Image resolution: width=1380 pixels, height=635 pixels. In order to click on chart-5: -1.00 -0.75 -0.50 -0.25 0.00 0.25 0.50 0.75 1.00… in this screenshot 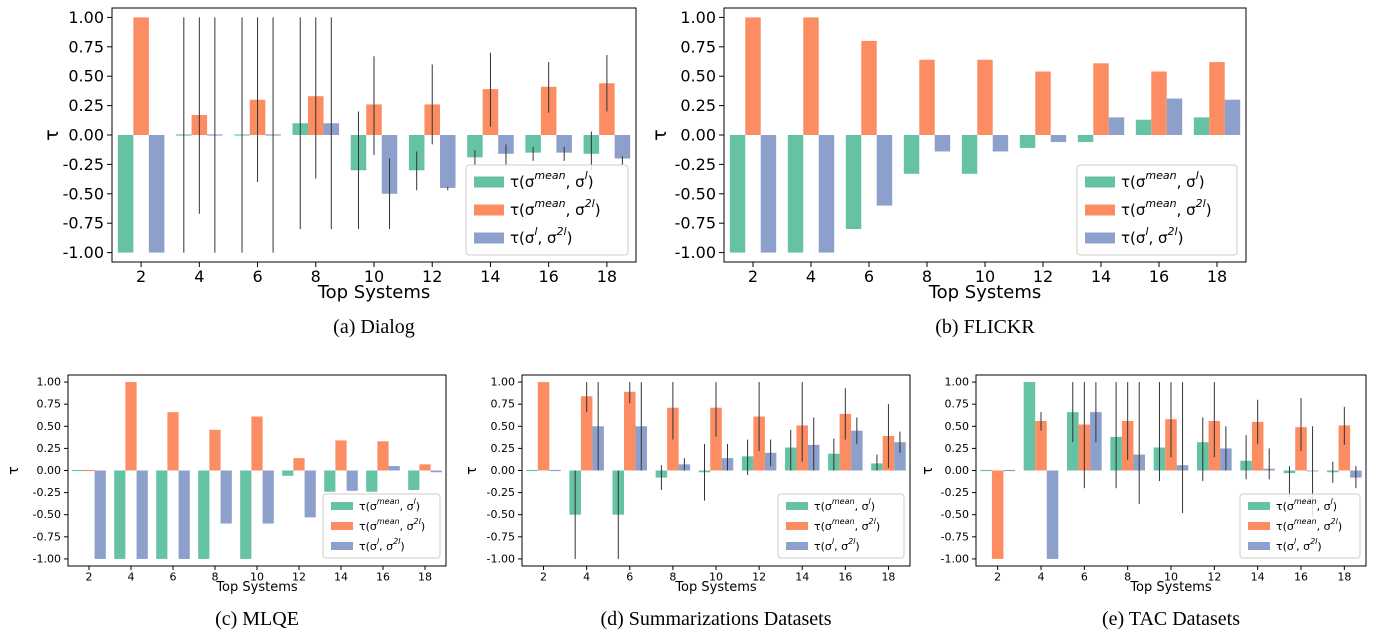, I will do `click(1143, 502)`.